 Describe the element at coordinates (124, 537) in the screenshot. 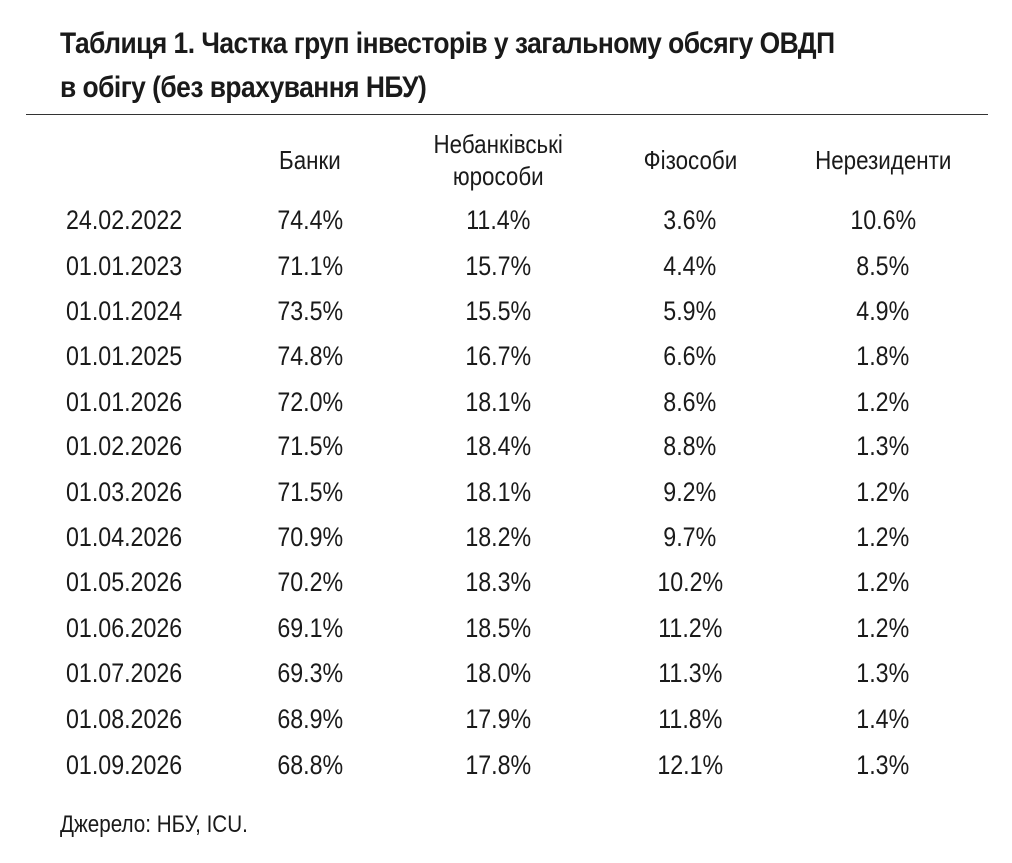

I see `row-date: 01.04.2026` at that location.